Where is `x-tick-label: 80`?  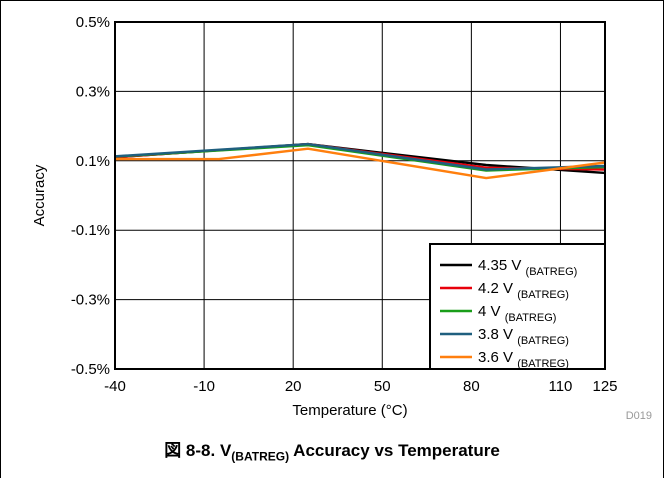 x-tick-label: 80 is located at coordinates (471, 386).